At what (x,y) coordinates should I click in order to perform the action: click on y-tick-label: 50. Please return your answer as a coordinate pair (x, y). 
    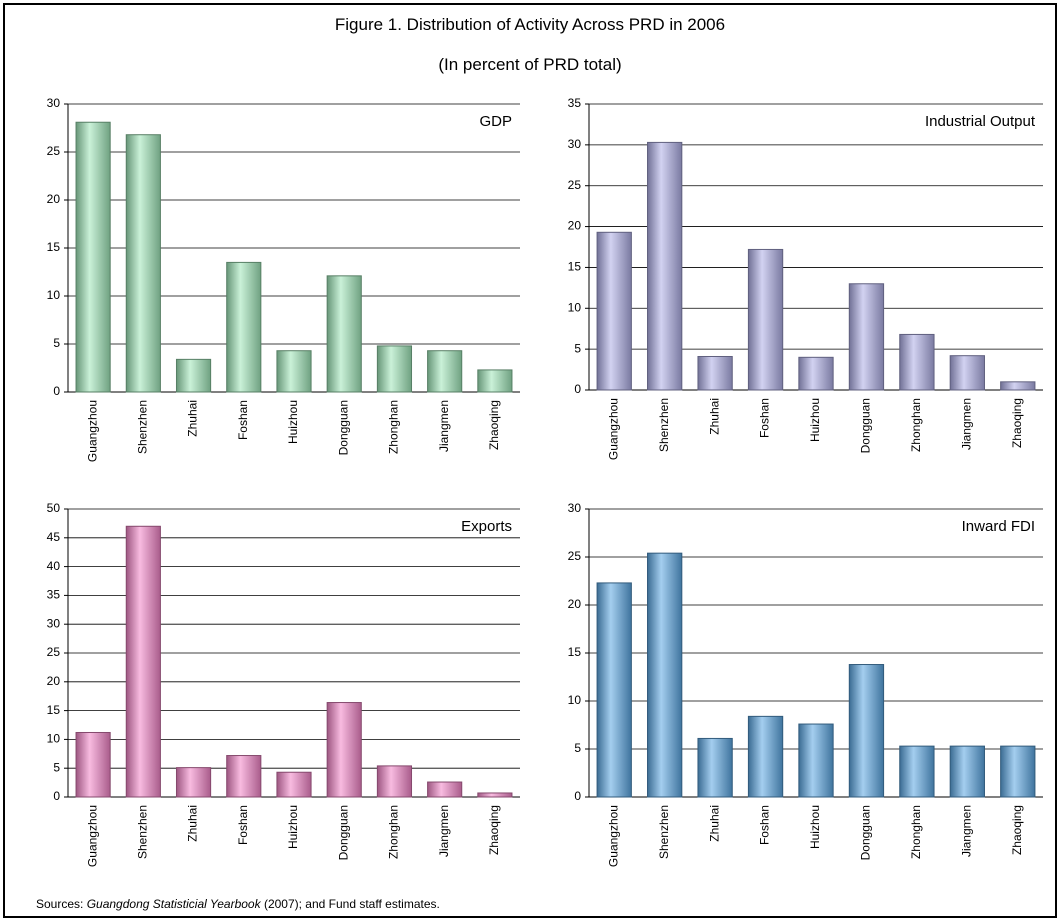
    Looking at the image, I should click on (54, 508).